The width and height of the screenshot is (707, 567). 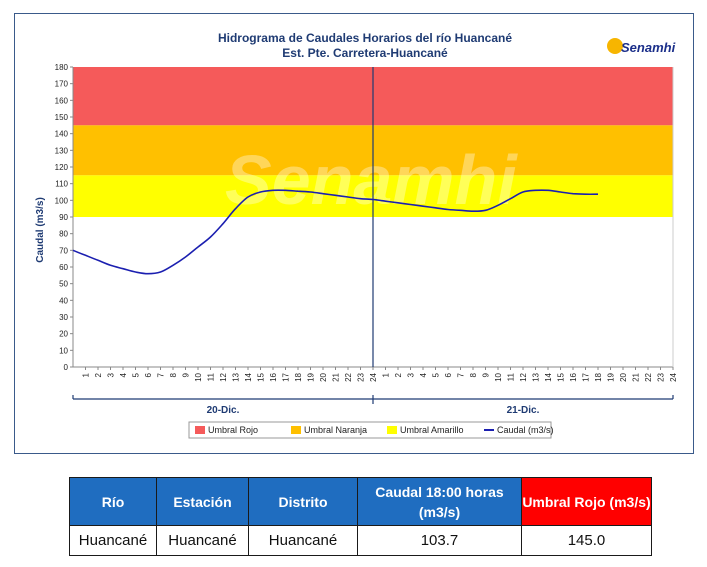 I want to click on header-estacion: Estación, so click(x=202, y=501).